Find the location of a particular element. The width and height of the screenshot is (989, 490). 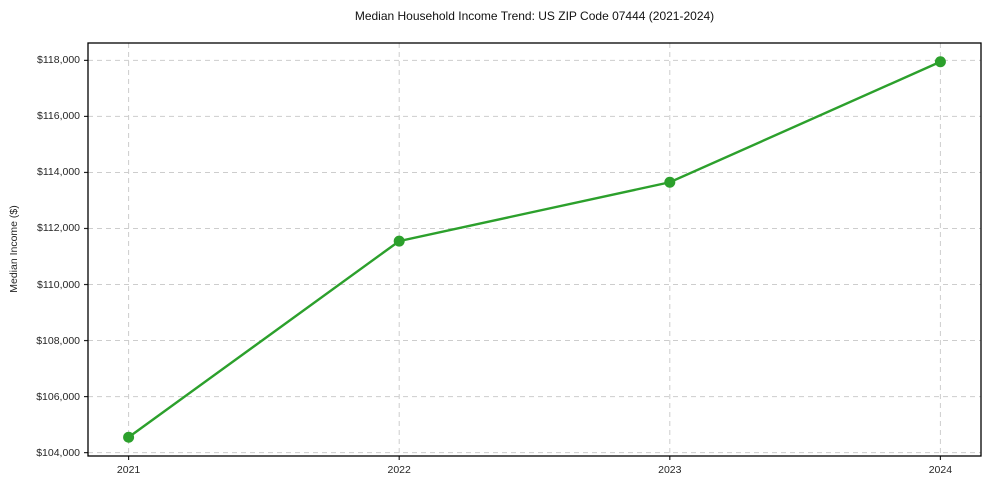

y-tick-label: $114,000 is located at coordinates (58, 172).